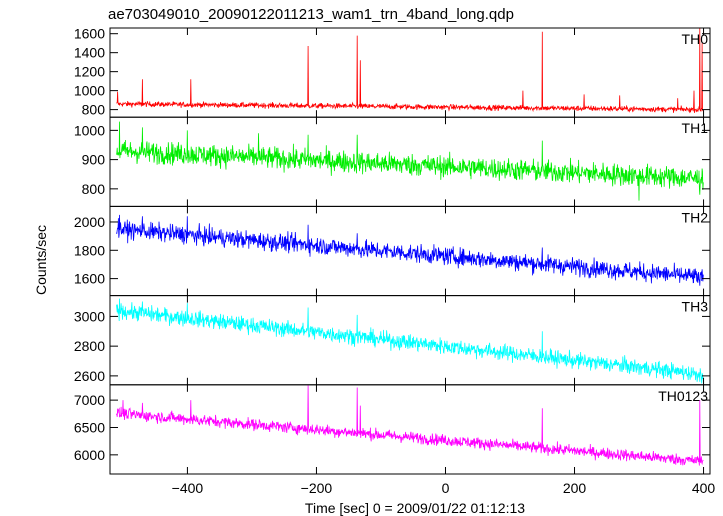  What do you see at coordinates (695, 39) in the screenshot?
I see `panel-label: TH0` at bounding box center [695, 39].